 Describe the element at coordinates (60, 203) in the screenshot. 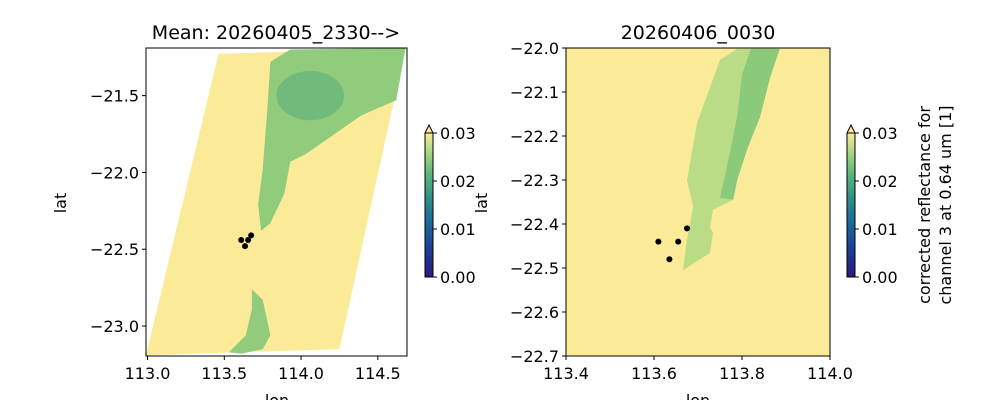

I see `left-ylabel: lat` at that location.